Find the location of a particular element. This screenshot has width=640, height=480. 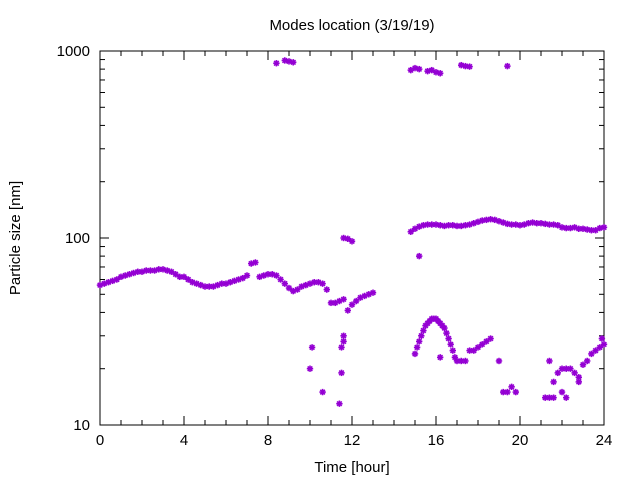

chart-title: Modes location (3/19/19) is located at coordinates (351, 25).